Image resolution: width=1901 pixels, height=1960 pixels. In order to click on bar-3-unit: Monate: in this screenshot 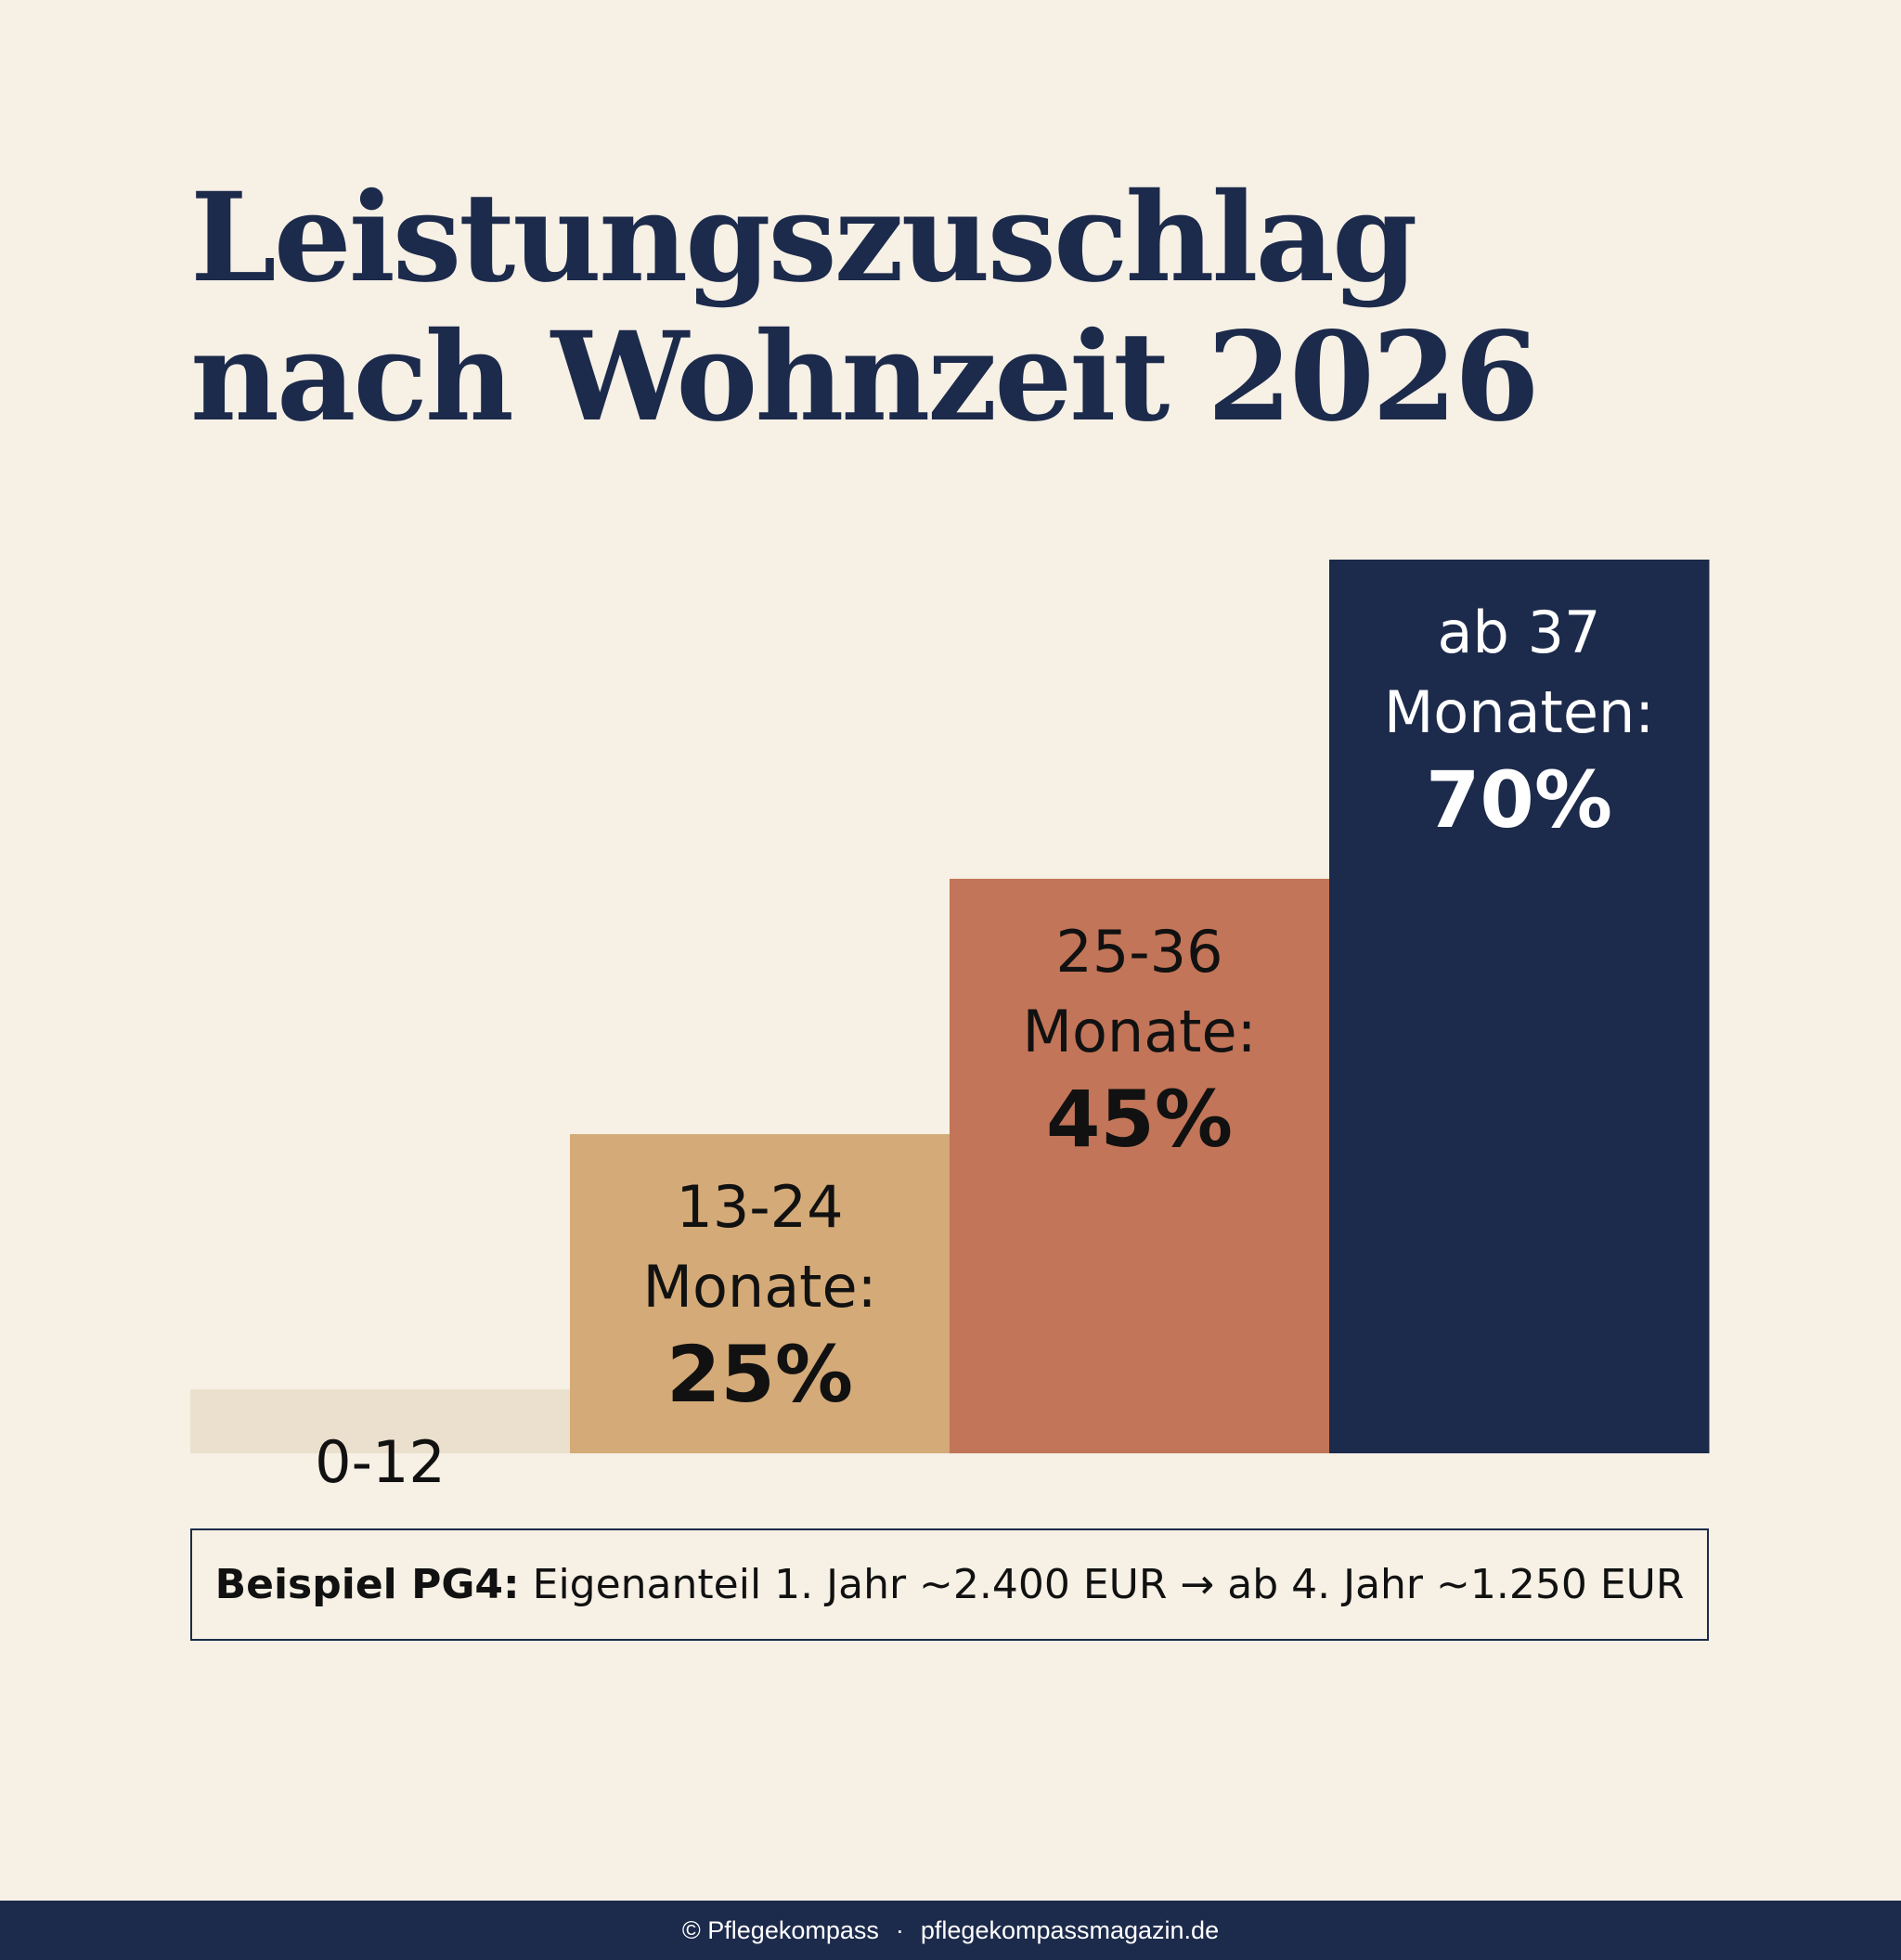, I will do `click(1139, 1031)`.